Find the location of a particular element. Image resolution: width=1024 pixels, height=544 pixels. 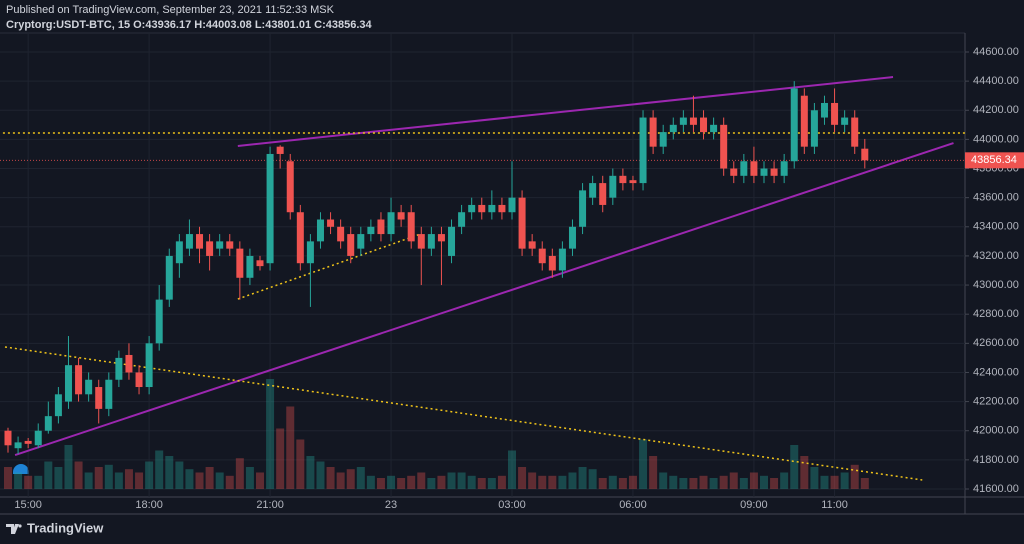

y-tick-label: 44000.00 is located at coordinates (996, 139).